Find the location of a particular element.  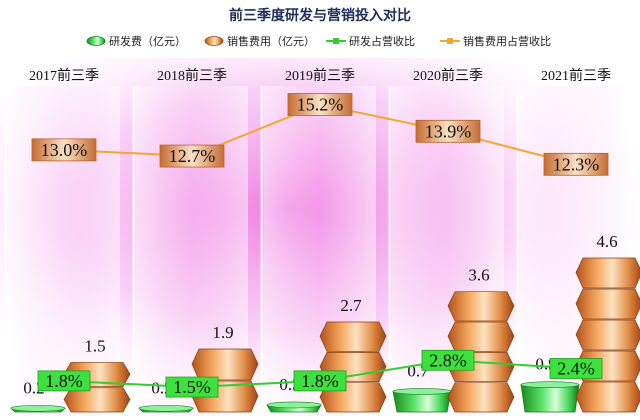

sales-ratio-point: 15.2% is located at coordinates (320, 104).